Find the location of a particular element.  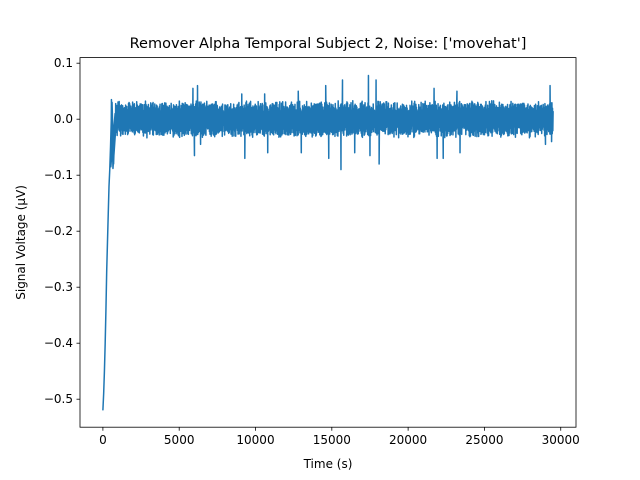

x-tick-label: 5000 is located at coordinates (179, 440).